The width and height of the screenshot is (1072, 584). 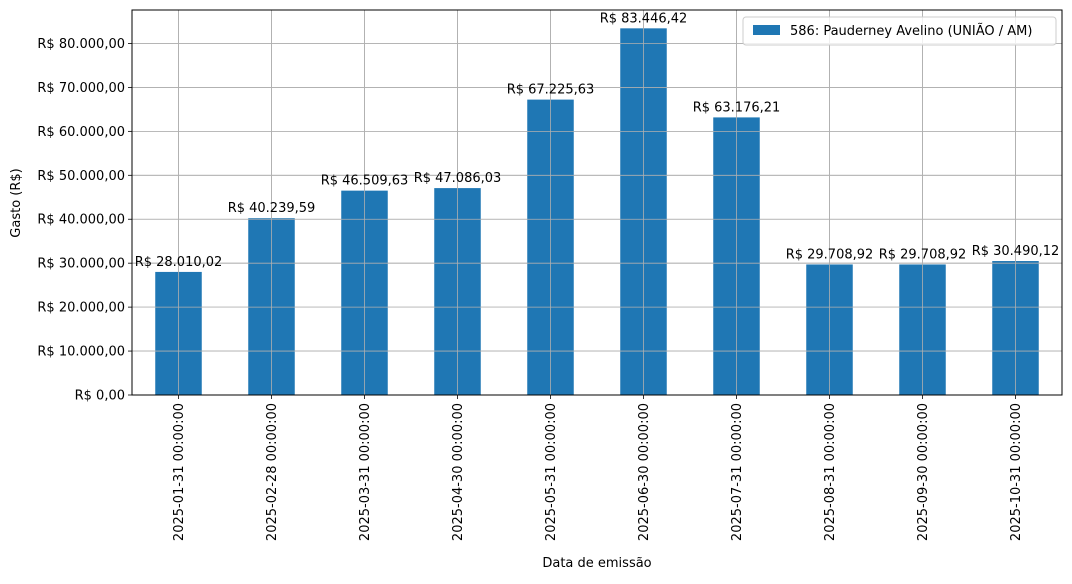 What do you see at coordinates (16, 202) in the screenshot?
I see `y-axis-label: Gasto (R$)` at bounding box center [16, 202].